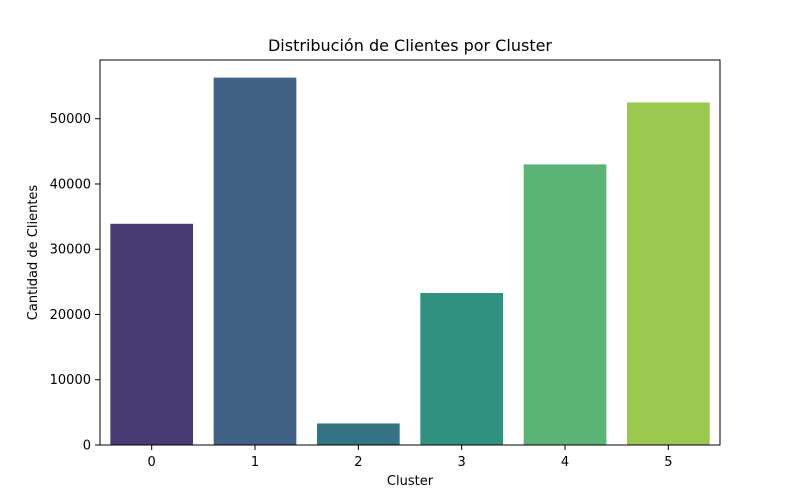  What do you see at coordinates (70, 184) in the screenshot?
I see `y-tick-label: 40000` at bounding box center [70, 184].